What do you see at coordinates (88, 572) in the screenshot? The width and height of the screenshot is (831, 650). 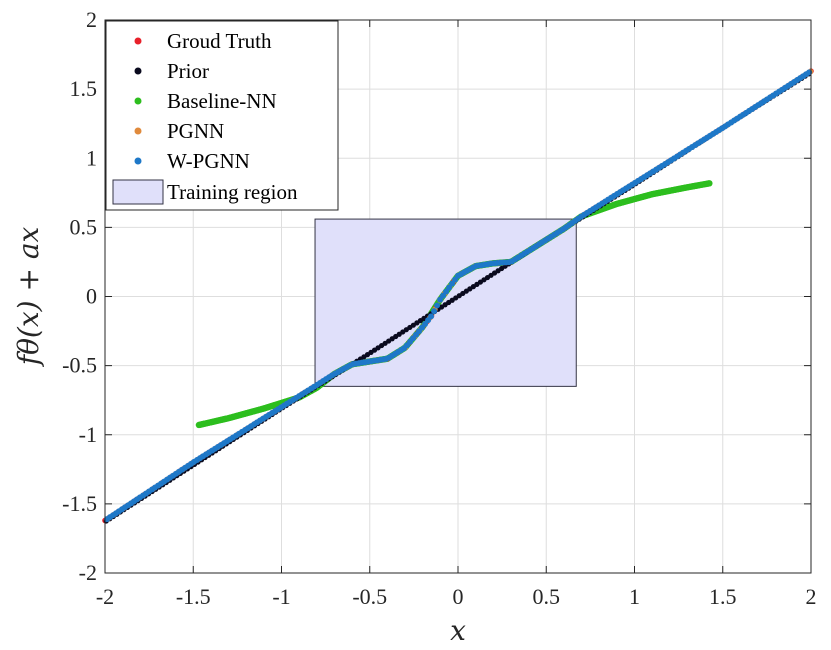 I see `y-tick-label: -2` at bounding box center [88, 572].